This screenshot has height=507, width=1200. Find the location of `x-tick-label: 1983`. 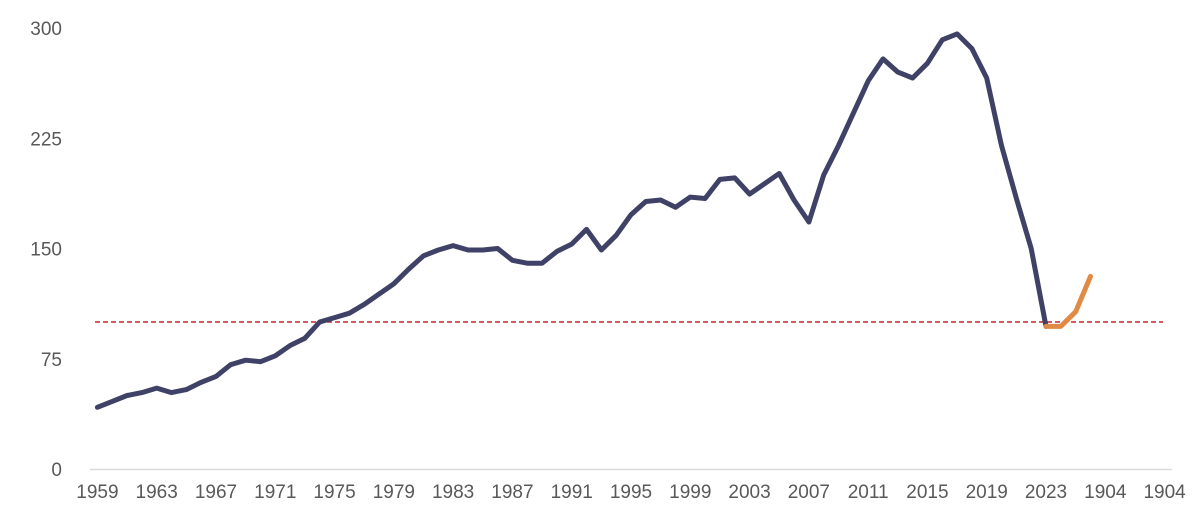

x-tick-label: 1983 is located at coordinates (453, 492).